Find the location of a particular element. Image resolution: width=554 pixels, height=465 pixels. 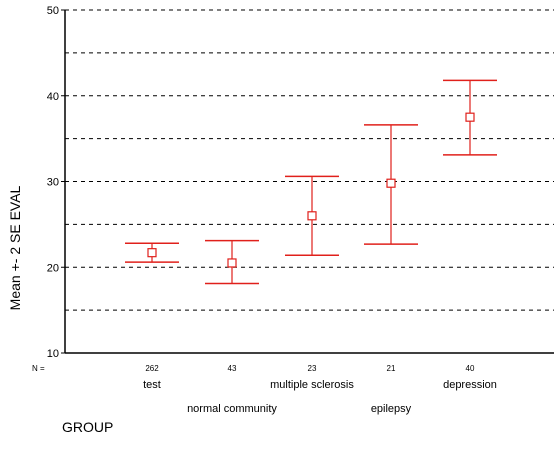

n-value: 40 is located at coordinates (470, 368).